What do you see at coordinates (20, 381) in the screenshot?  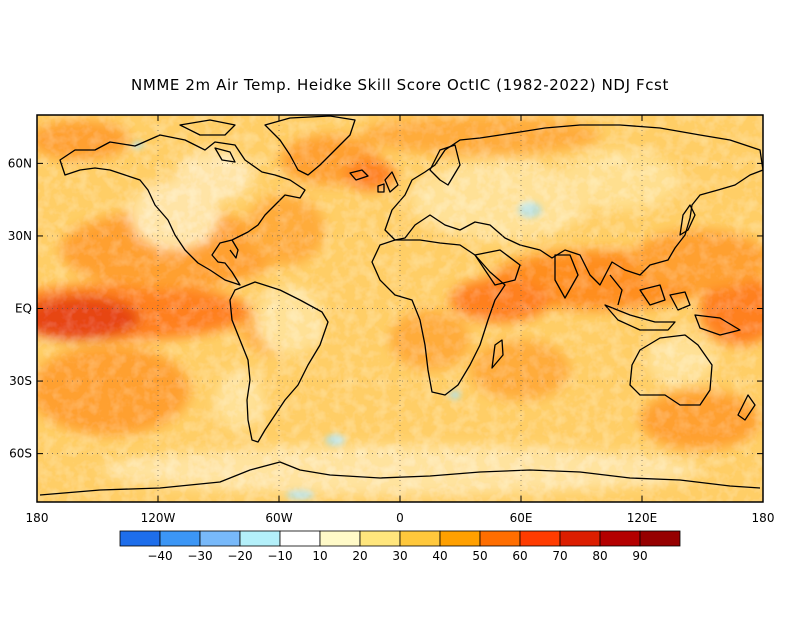 I see `lat-tick-label: 30S` at bounding box center [20, 381].